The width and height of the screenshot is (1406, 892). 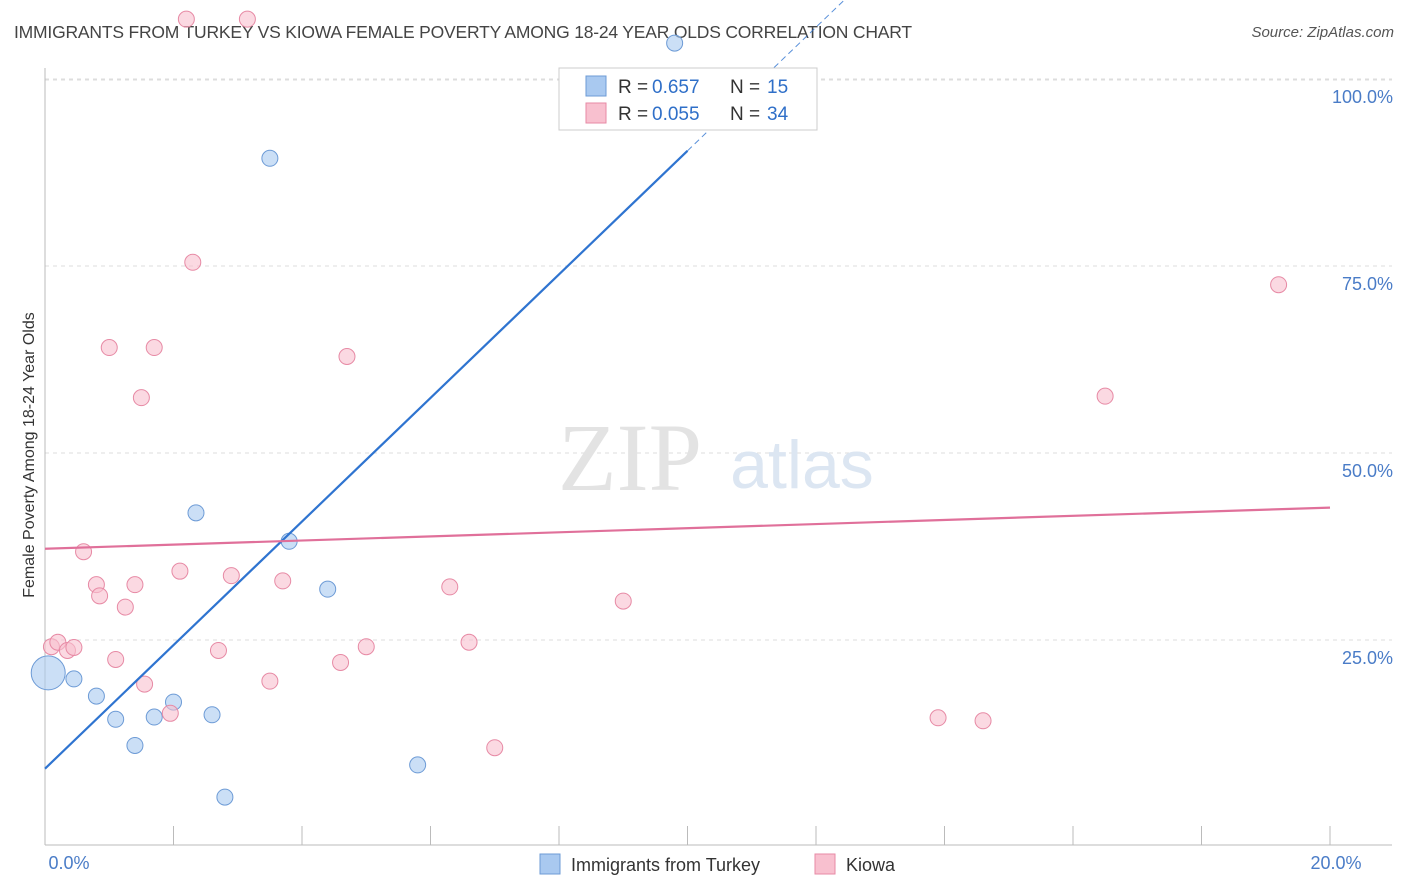 I want to click on y-tick-label: 25.0%, so click(x=1367, y=658).